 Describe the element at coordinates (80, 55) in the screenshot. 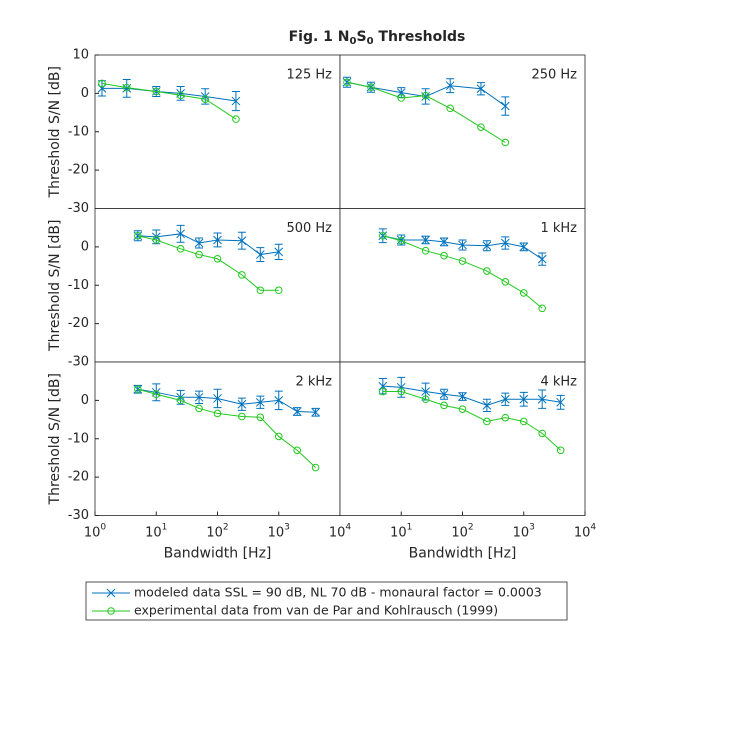

I see `y-tick-label: 10` at that location.